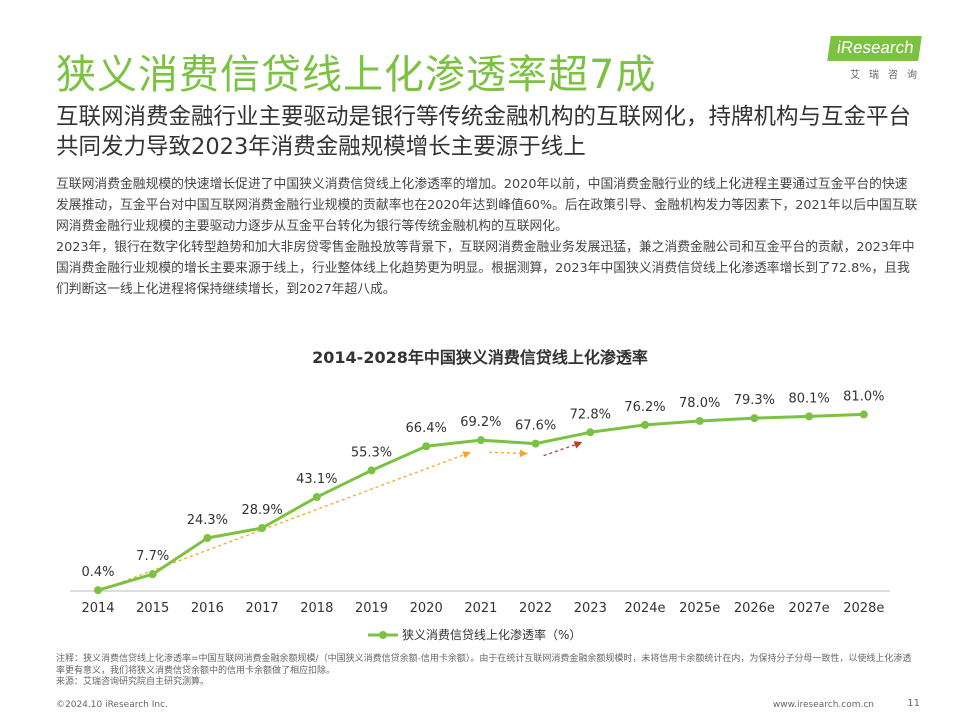 The image size is (960, 720). I want to click on iresearch-logo: iResearch 艾瑞咨询, so click(876, 60).